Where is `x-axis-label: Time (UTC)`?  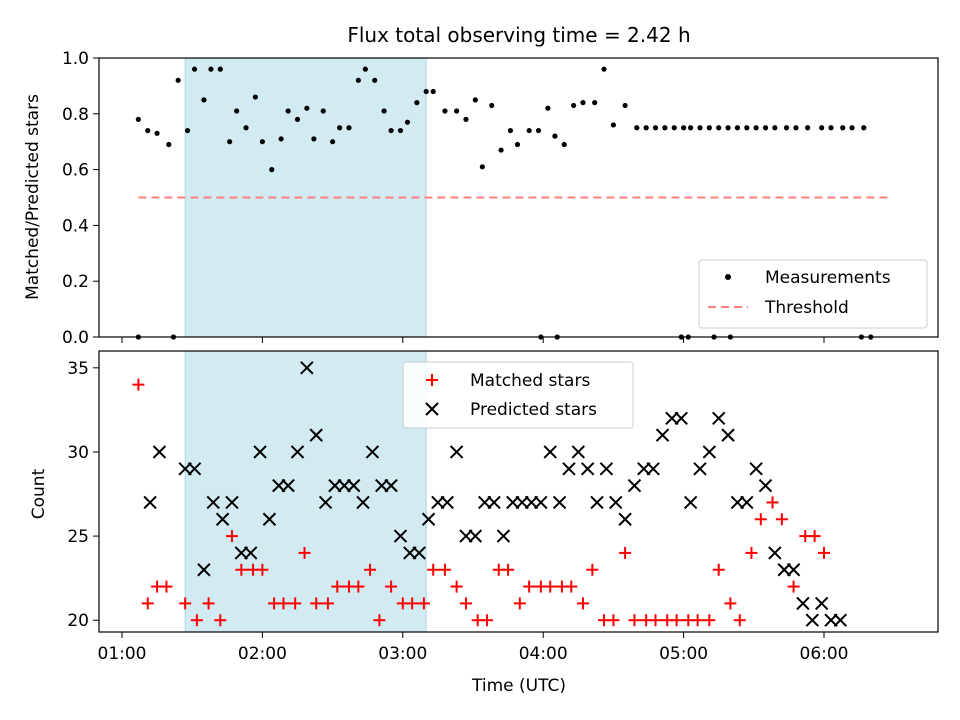 x-axis-label: Time (UTC) is located at coordinates (518, 686).